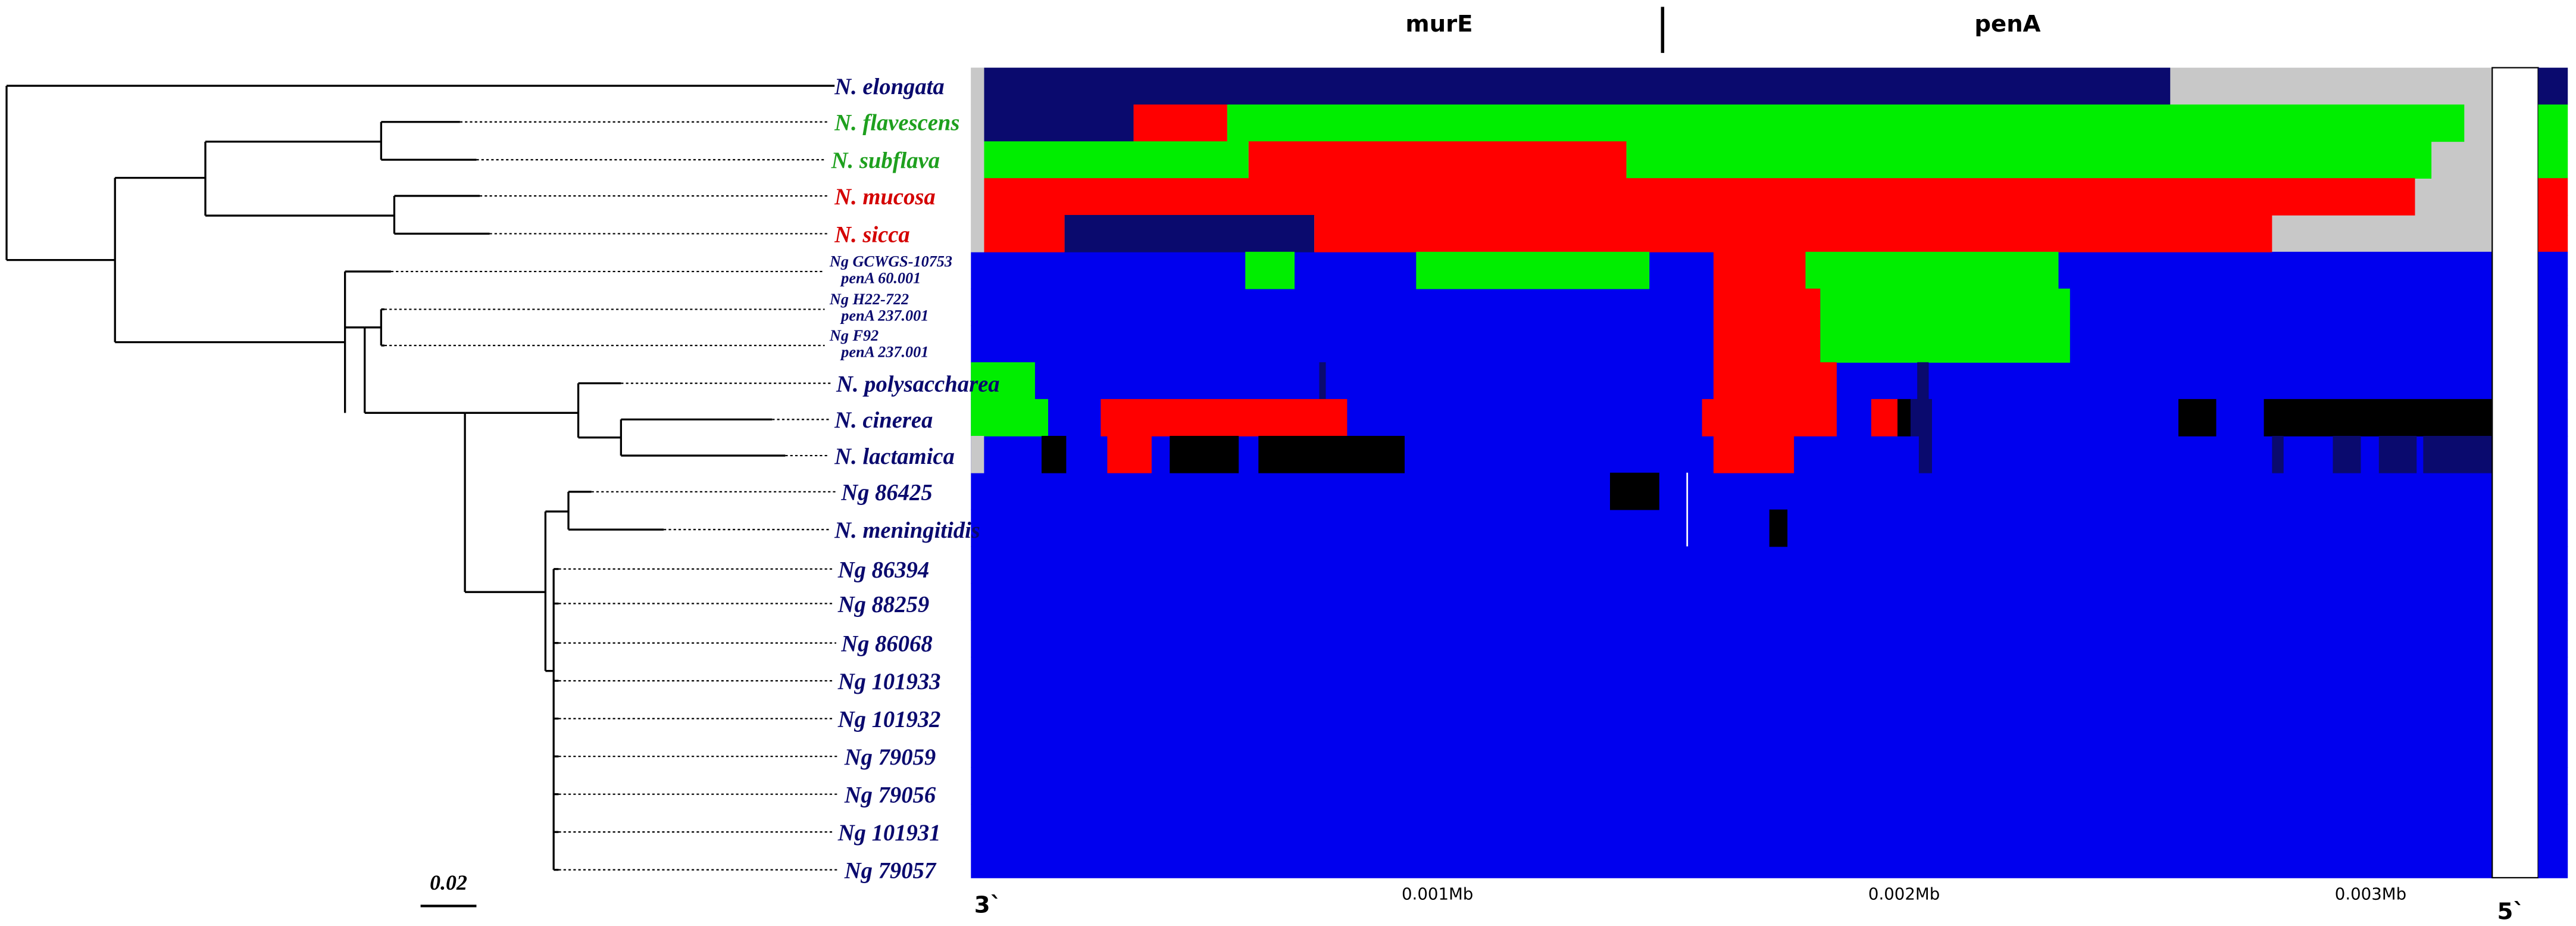 This screenshot has height=926, width=2576. What do you see at coordinates (988, 904) in the screenshot?
I see `start-label: 3`` at bounding box center [988, 904].